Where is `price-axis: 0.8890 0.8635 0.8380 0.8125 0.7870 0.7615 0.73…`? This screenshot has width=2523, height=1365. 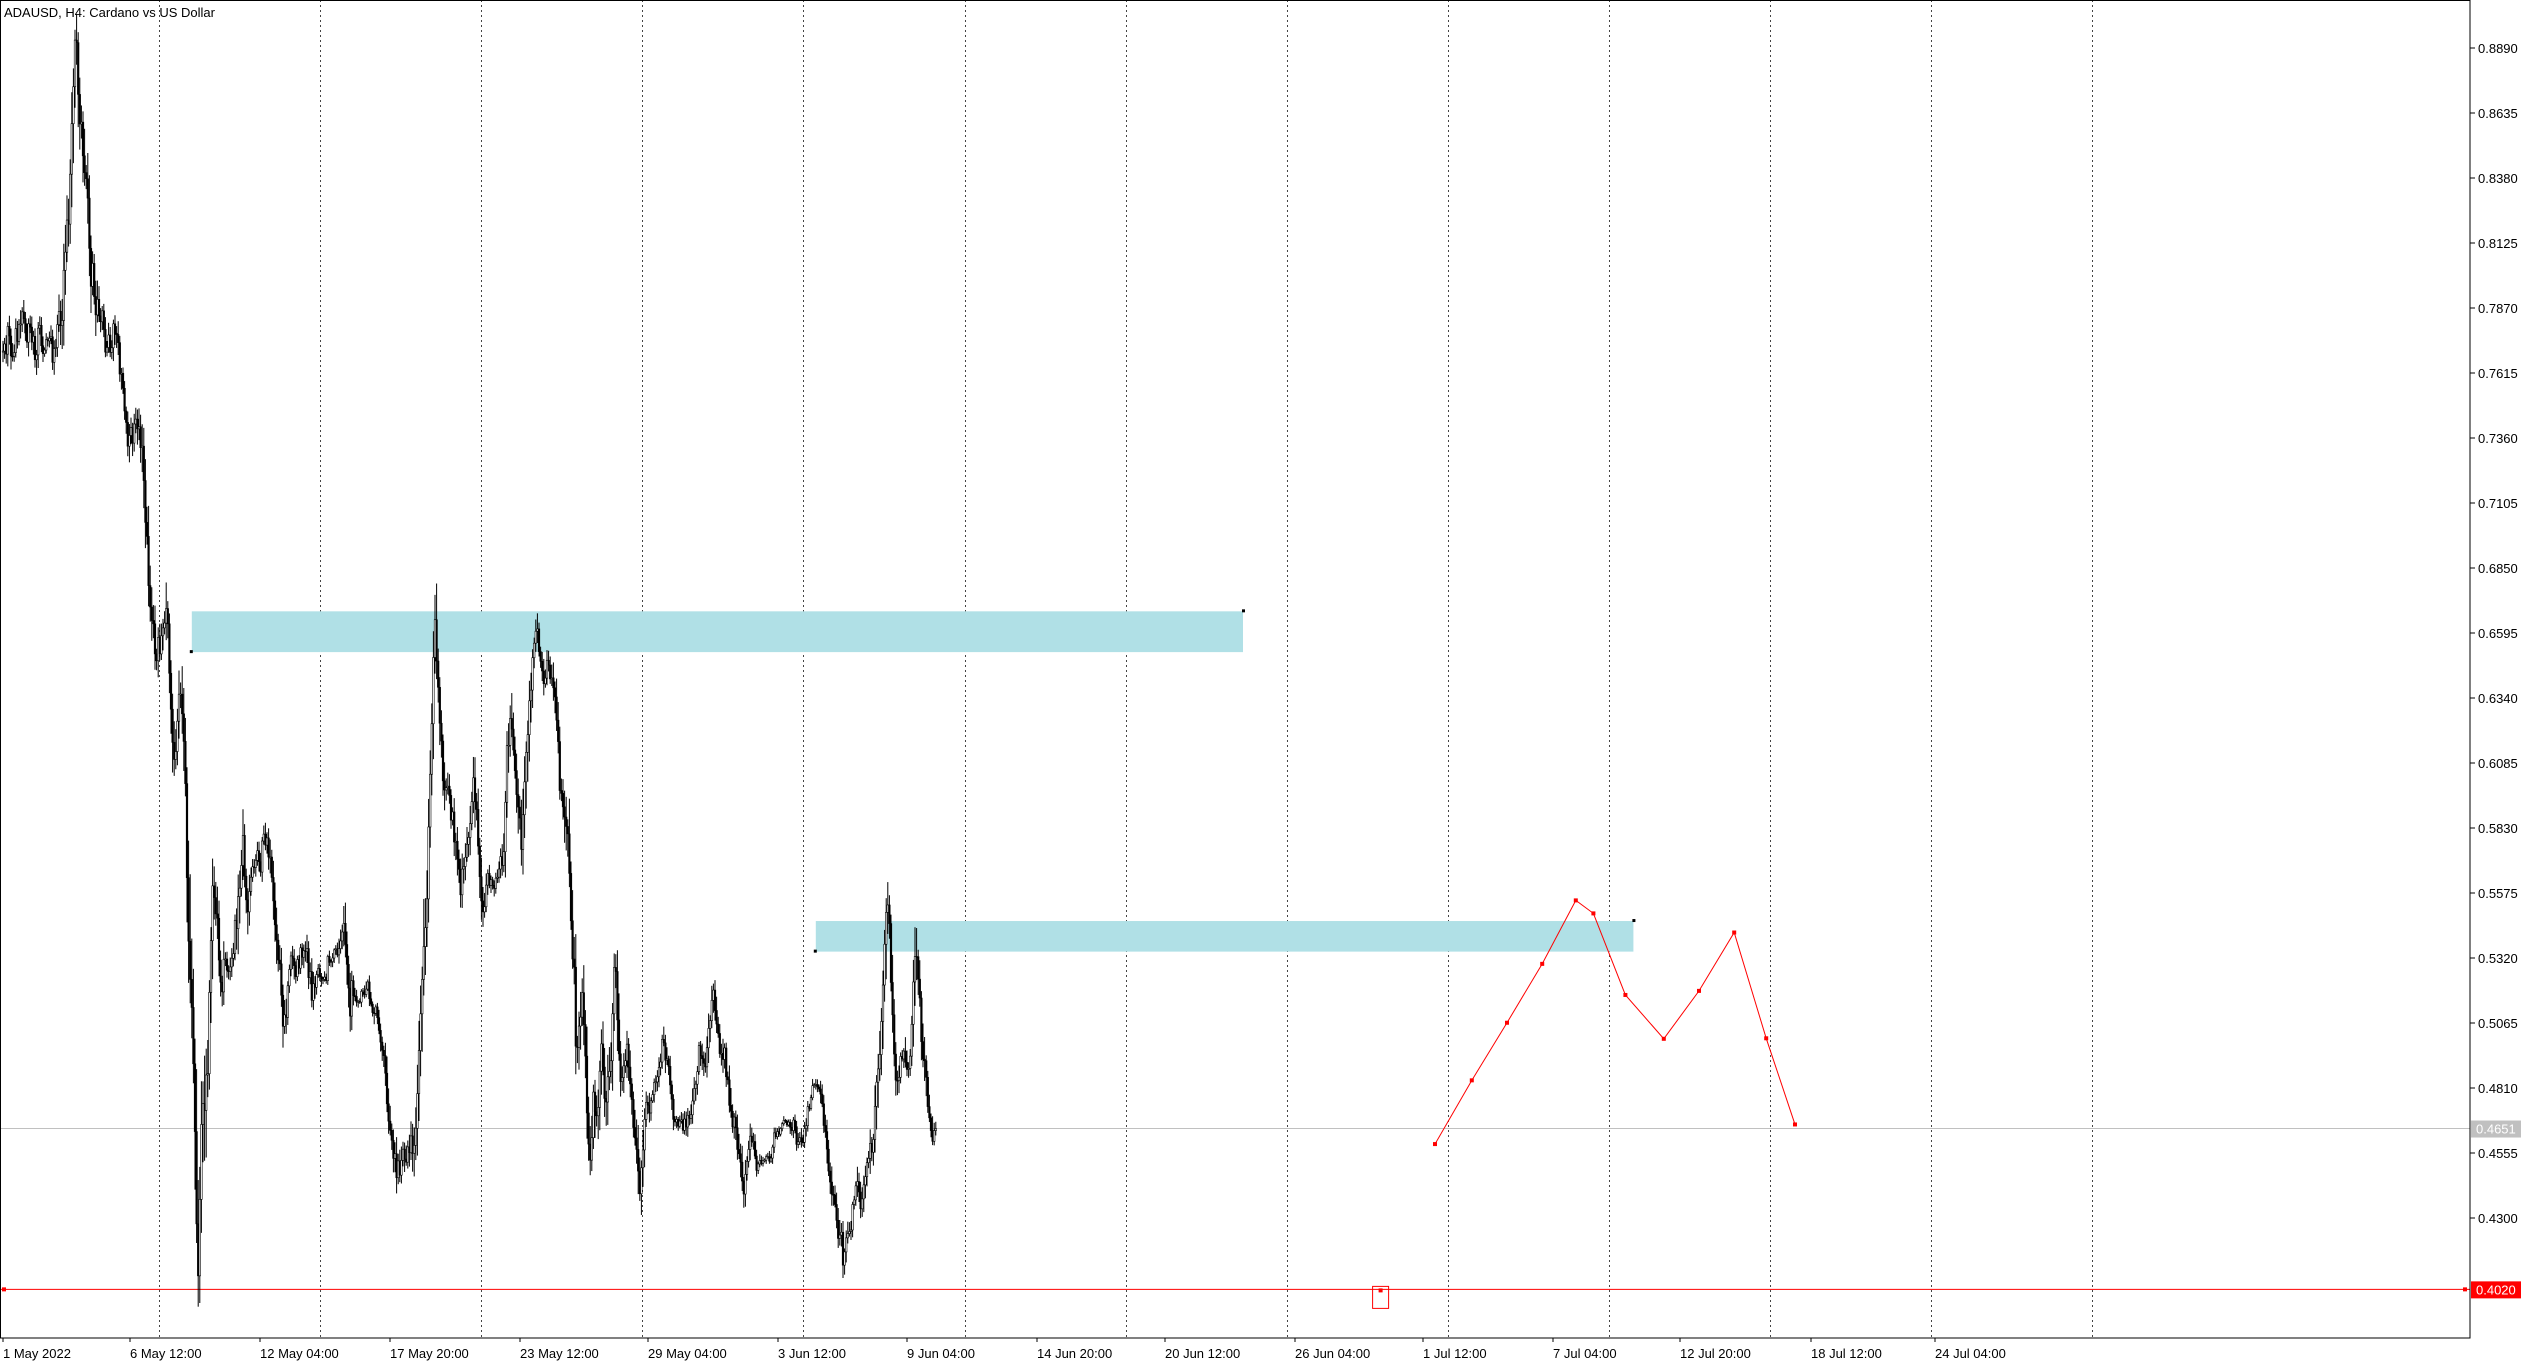 price-axis: 0.8890 0.8635 0.8380 0.8125 0.7870 0.7615 0.73… is located at coordinates (2494, 633).